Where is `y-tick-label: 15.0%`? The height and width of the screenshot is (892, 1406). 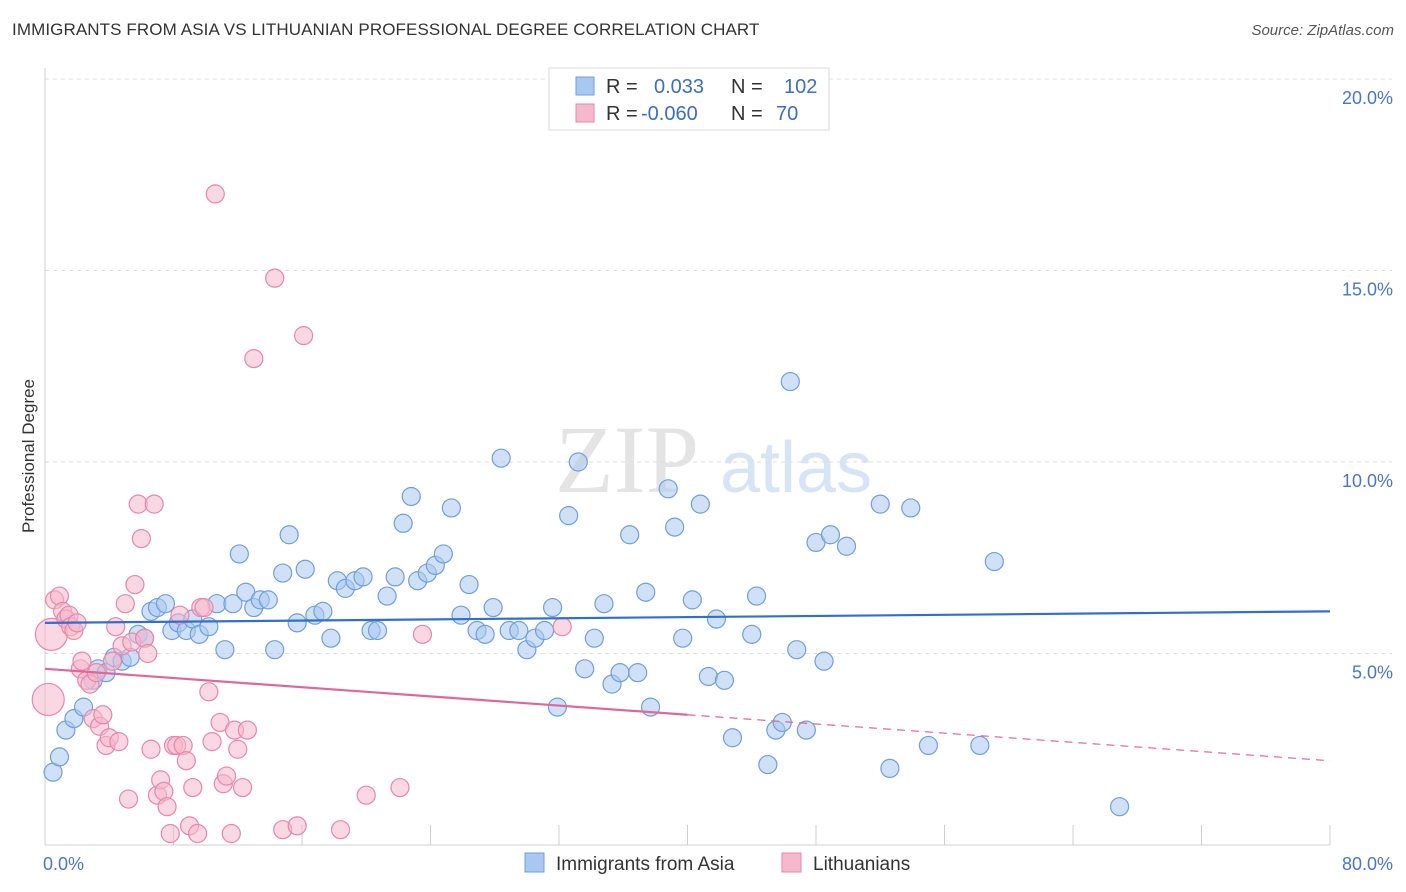
y-tick-label: 15.0% is located at coordinates (1367, 290).